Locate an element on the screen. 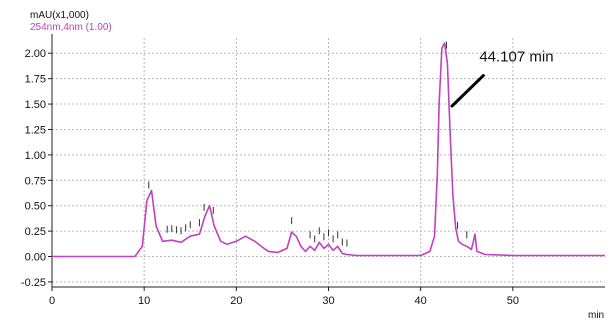 The width and height of the screenshot is (610, 325). series-legend-label: 254nm,4nm (1.00) is located at coordinates (71, 27).